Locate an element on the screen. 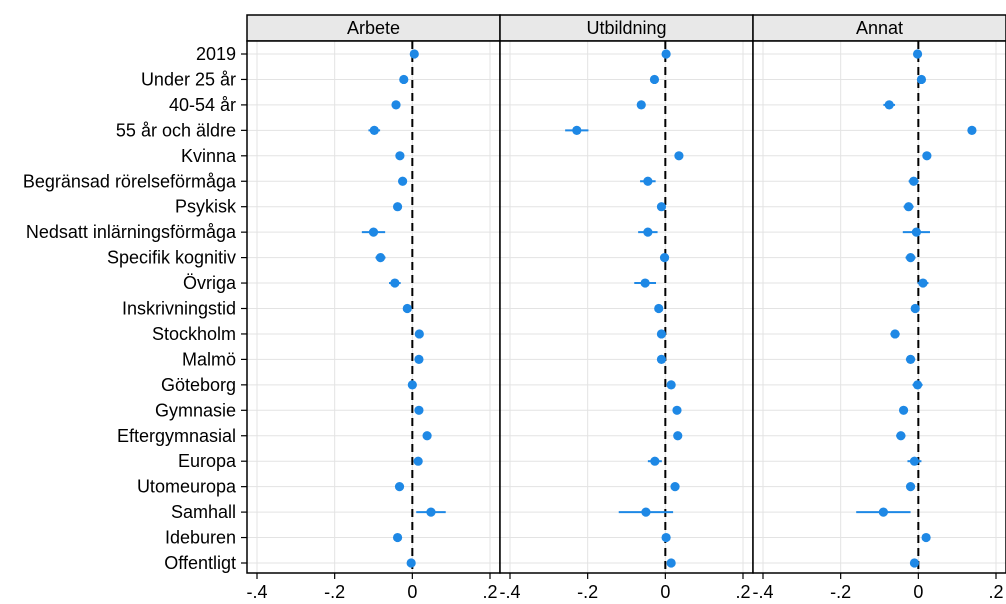  category-label: Samhall is located at coordinates (203, 512).